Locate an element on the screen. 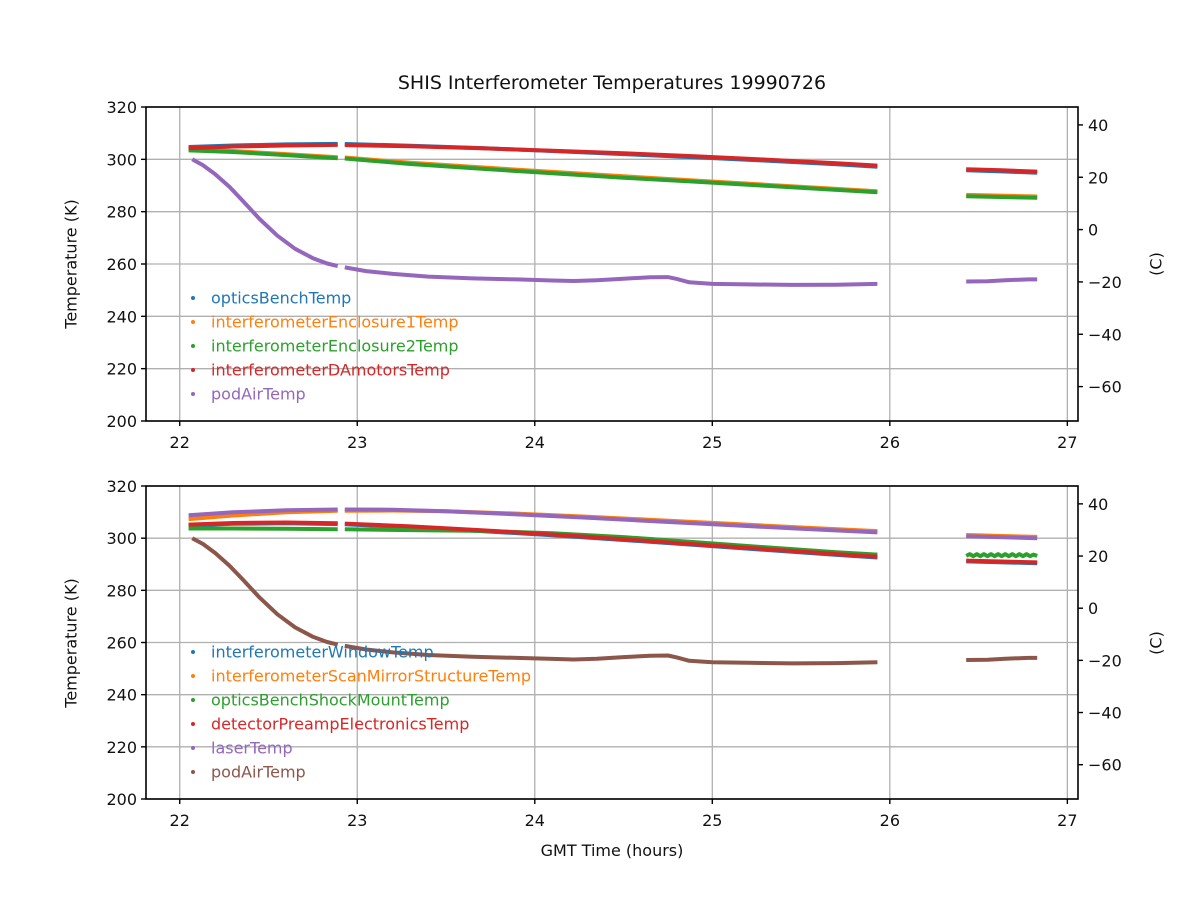 This screenshot has width=1200, height=900. top-y-axis-label-left: Temperature (K) is located at coordinates (71, 264).